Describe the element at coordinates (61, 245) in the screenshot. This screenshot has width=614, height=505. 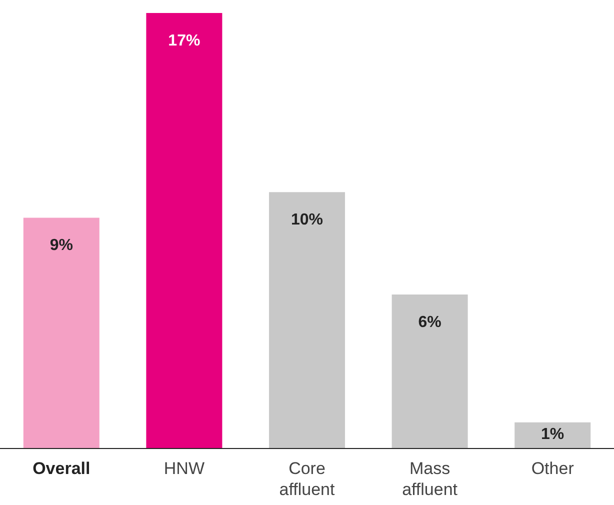
I see `data-label: 9%` at that location.